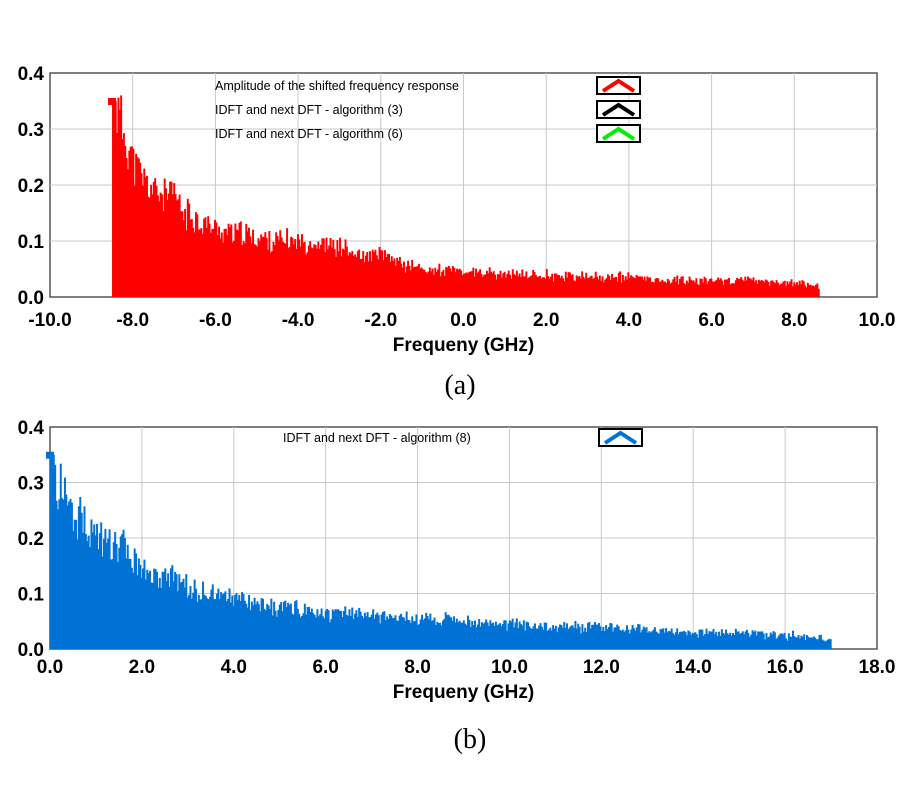  Describe the element at coordinates (470, 739) in the screenshot. I see `figure-caption: (b)` at that location.